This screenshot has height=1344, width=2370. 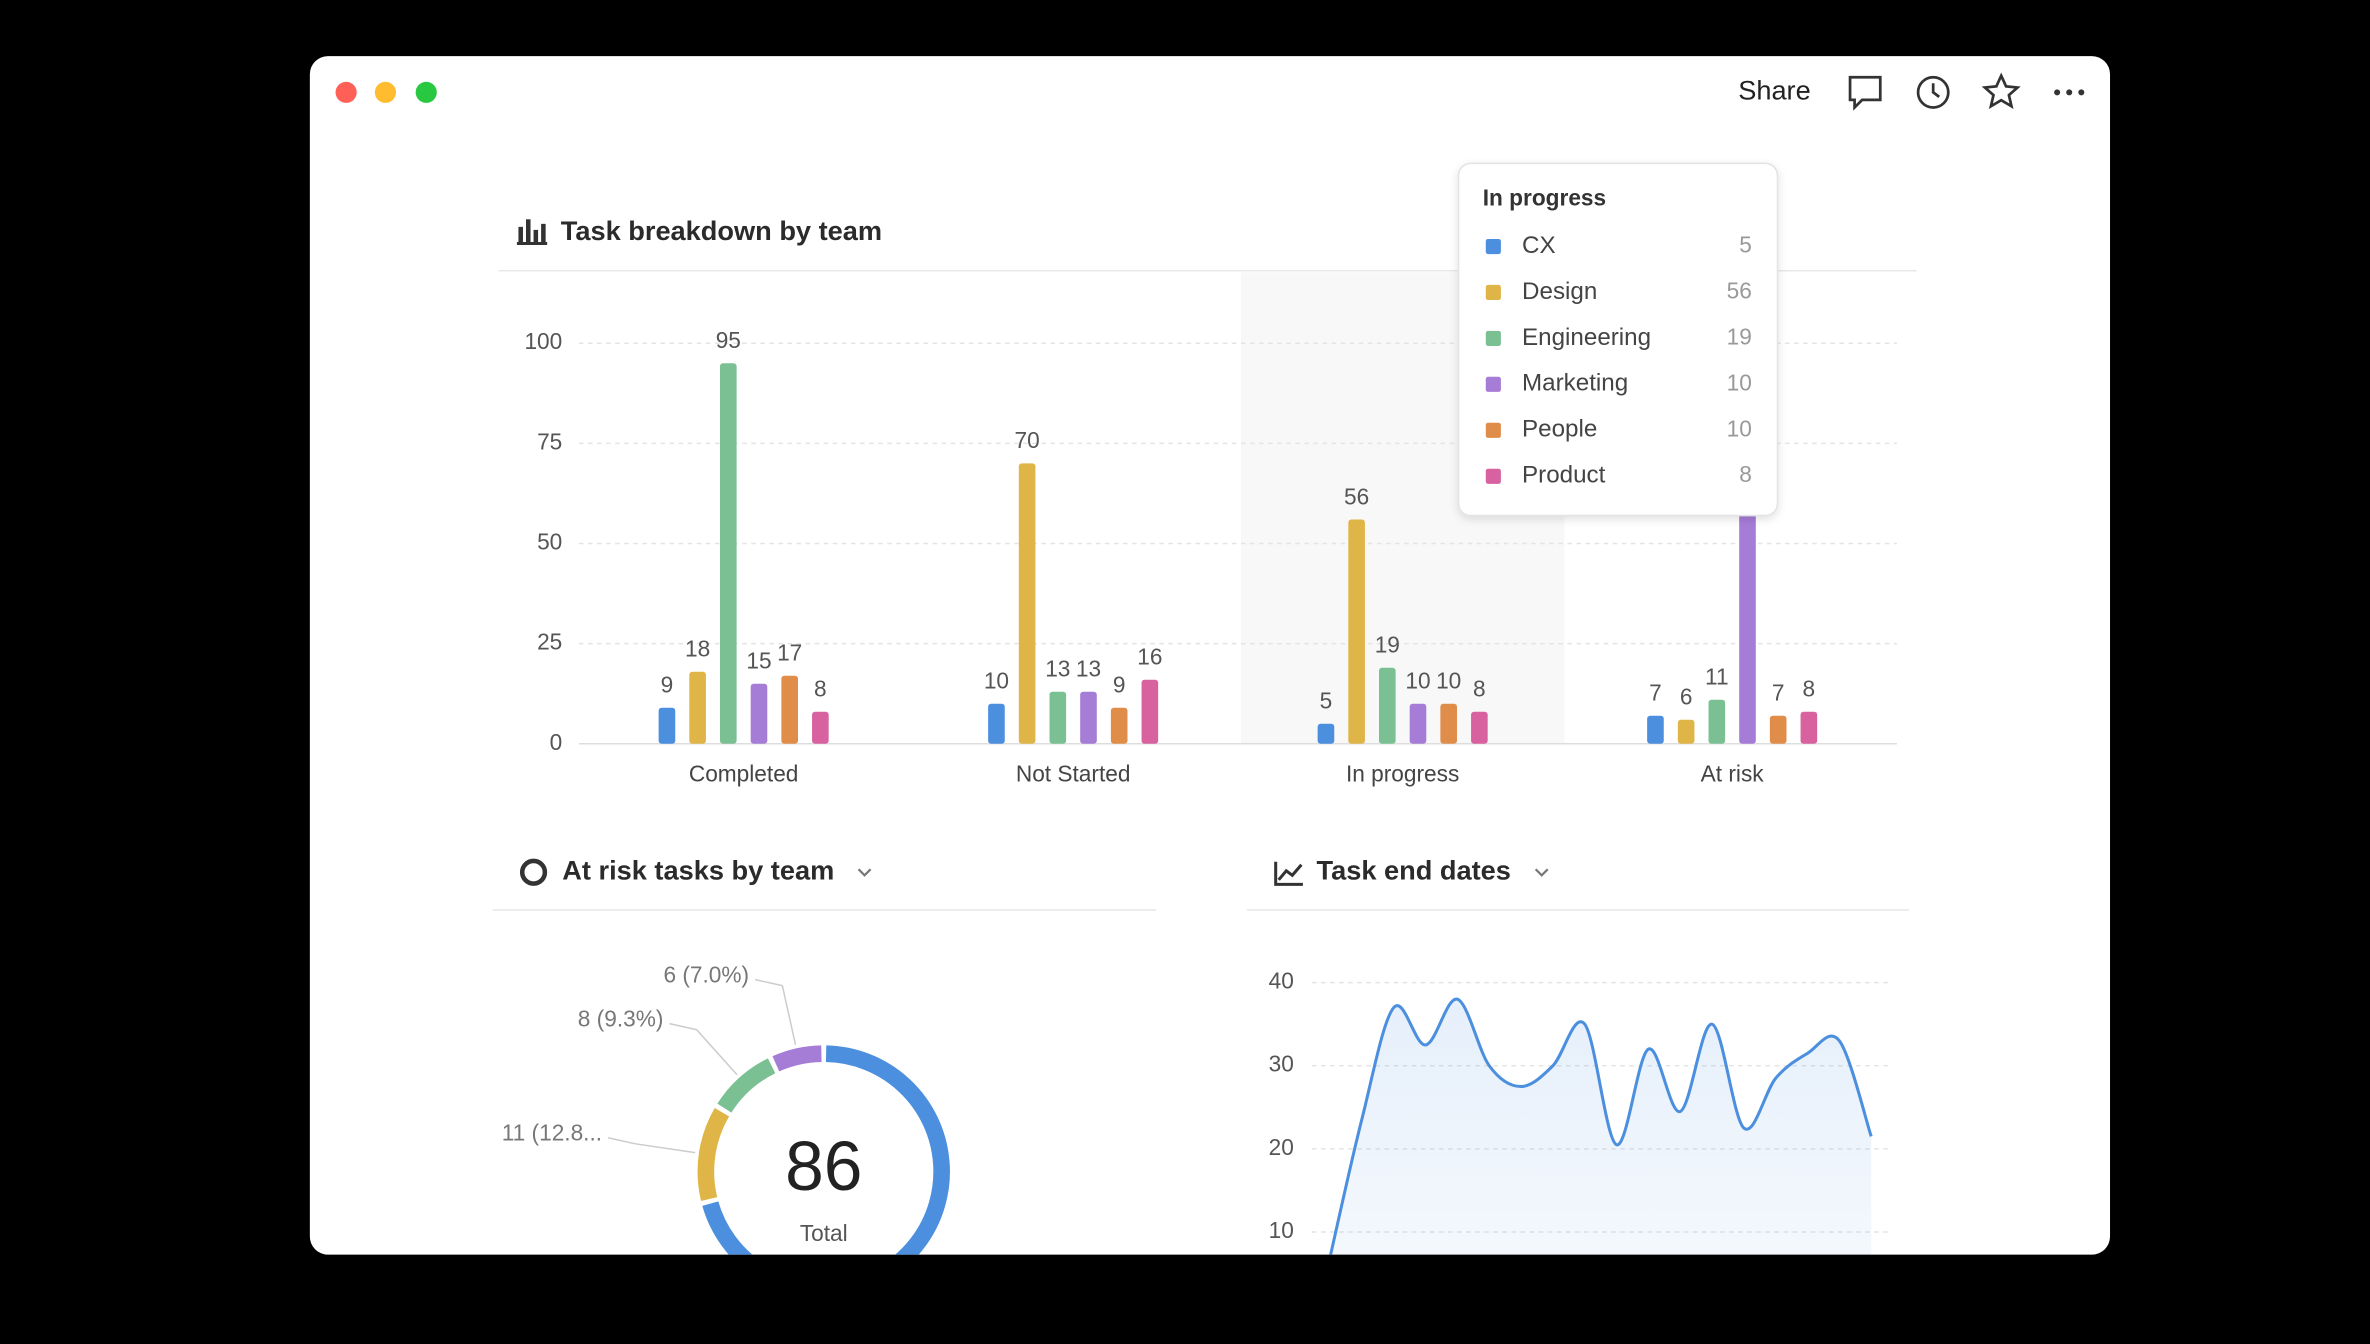 I want to click on value-label: 56, so click(x=1356, y=496).